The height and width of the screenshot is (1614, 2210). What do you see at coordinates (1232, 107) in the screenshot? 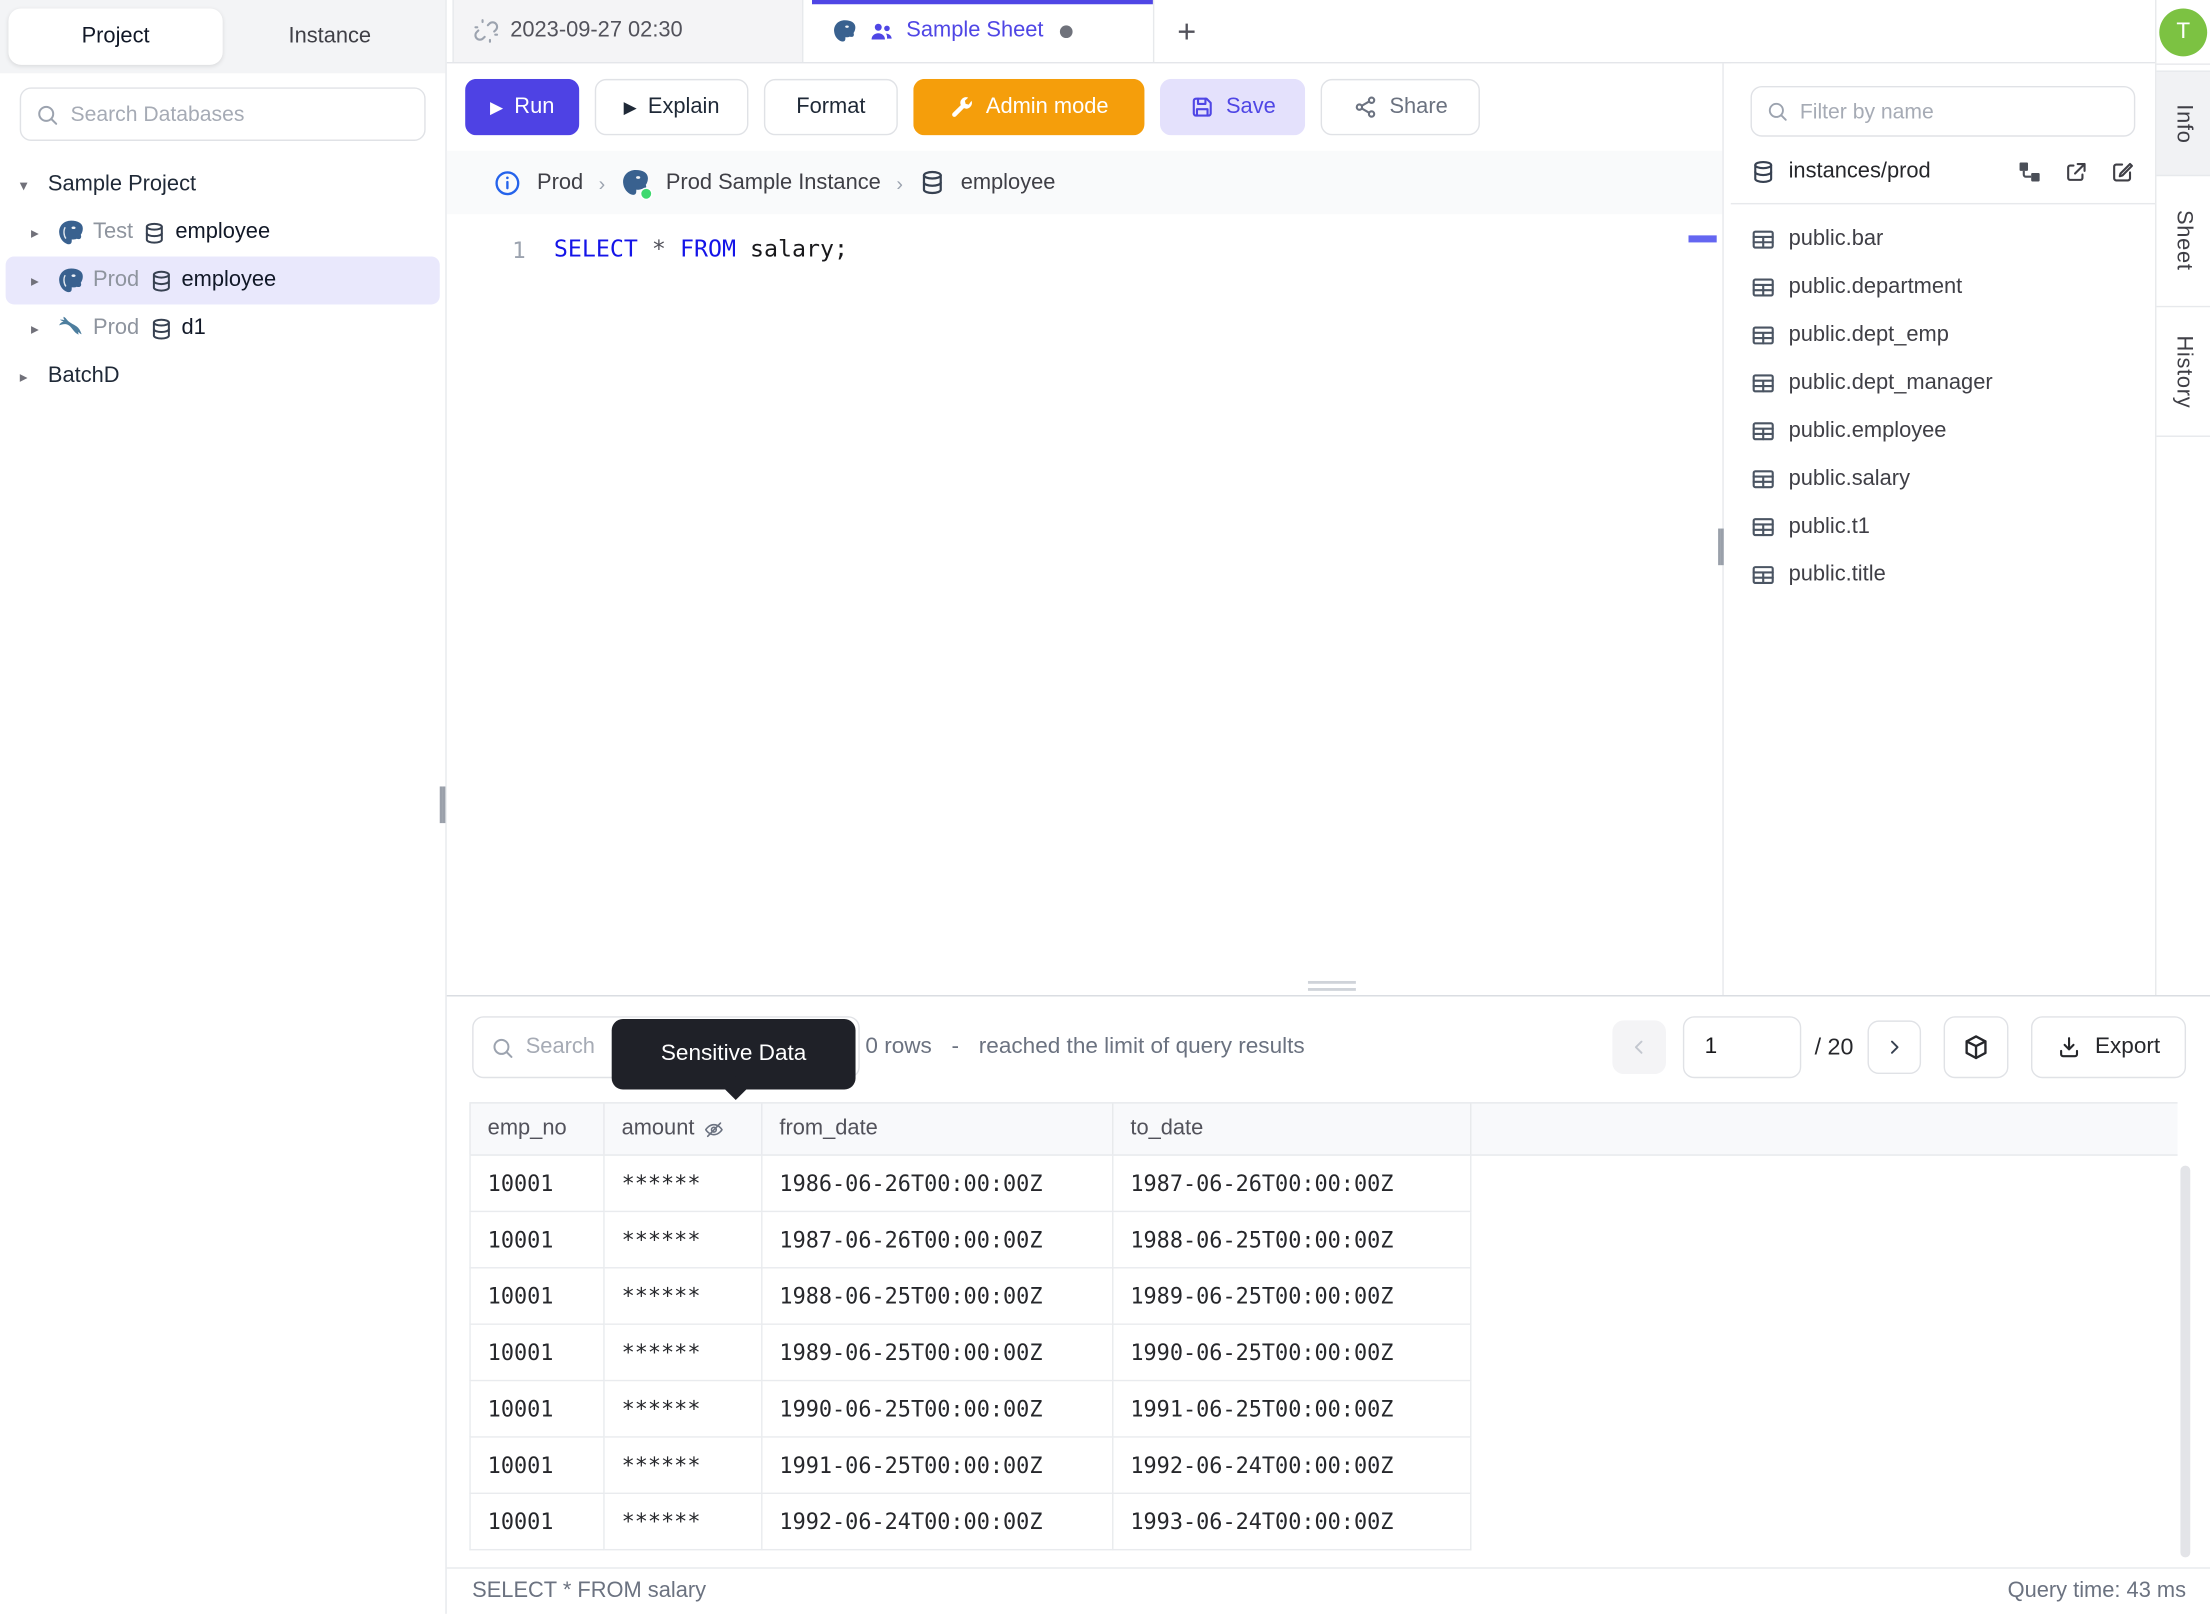
I see `save-button: Save` at bounding box center [1232, 107].